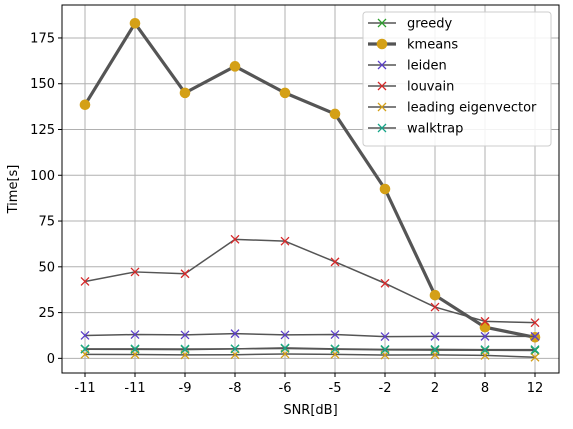 The image size is (573, 429). I want to click on series-line-leading-eigenvector, so click(310, 356).